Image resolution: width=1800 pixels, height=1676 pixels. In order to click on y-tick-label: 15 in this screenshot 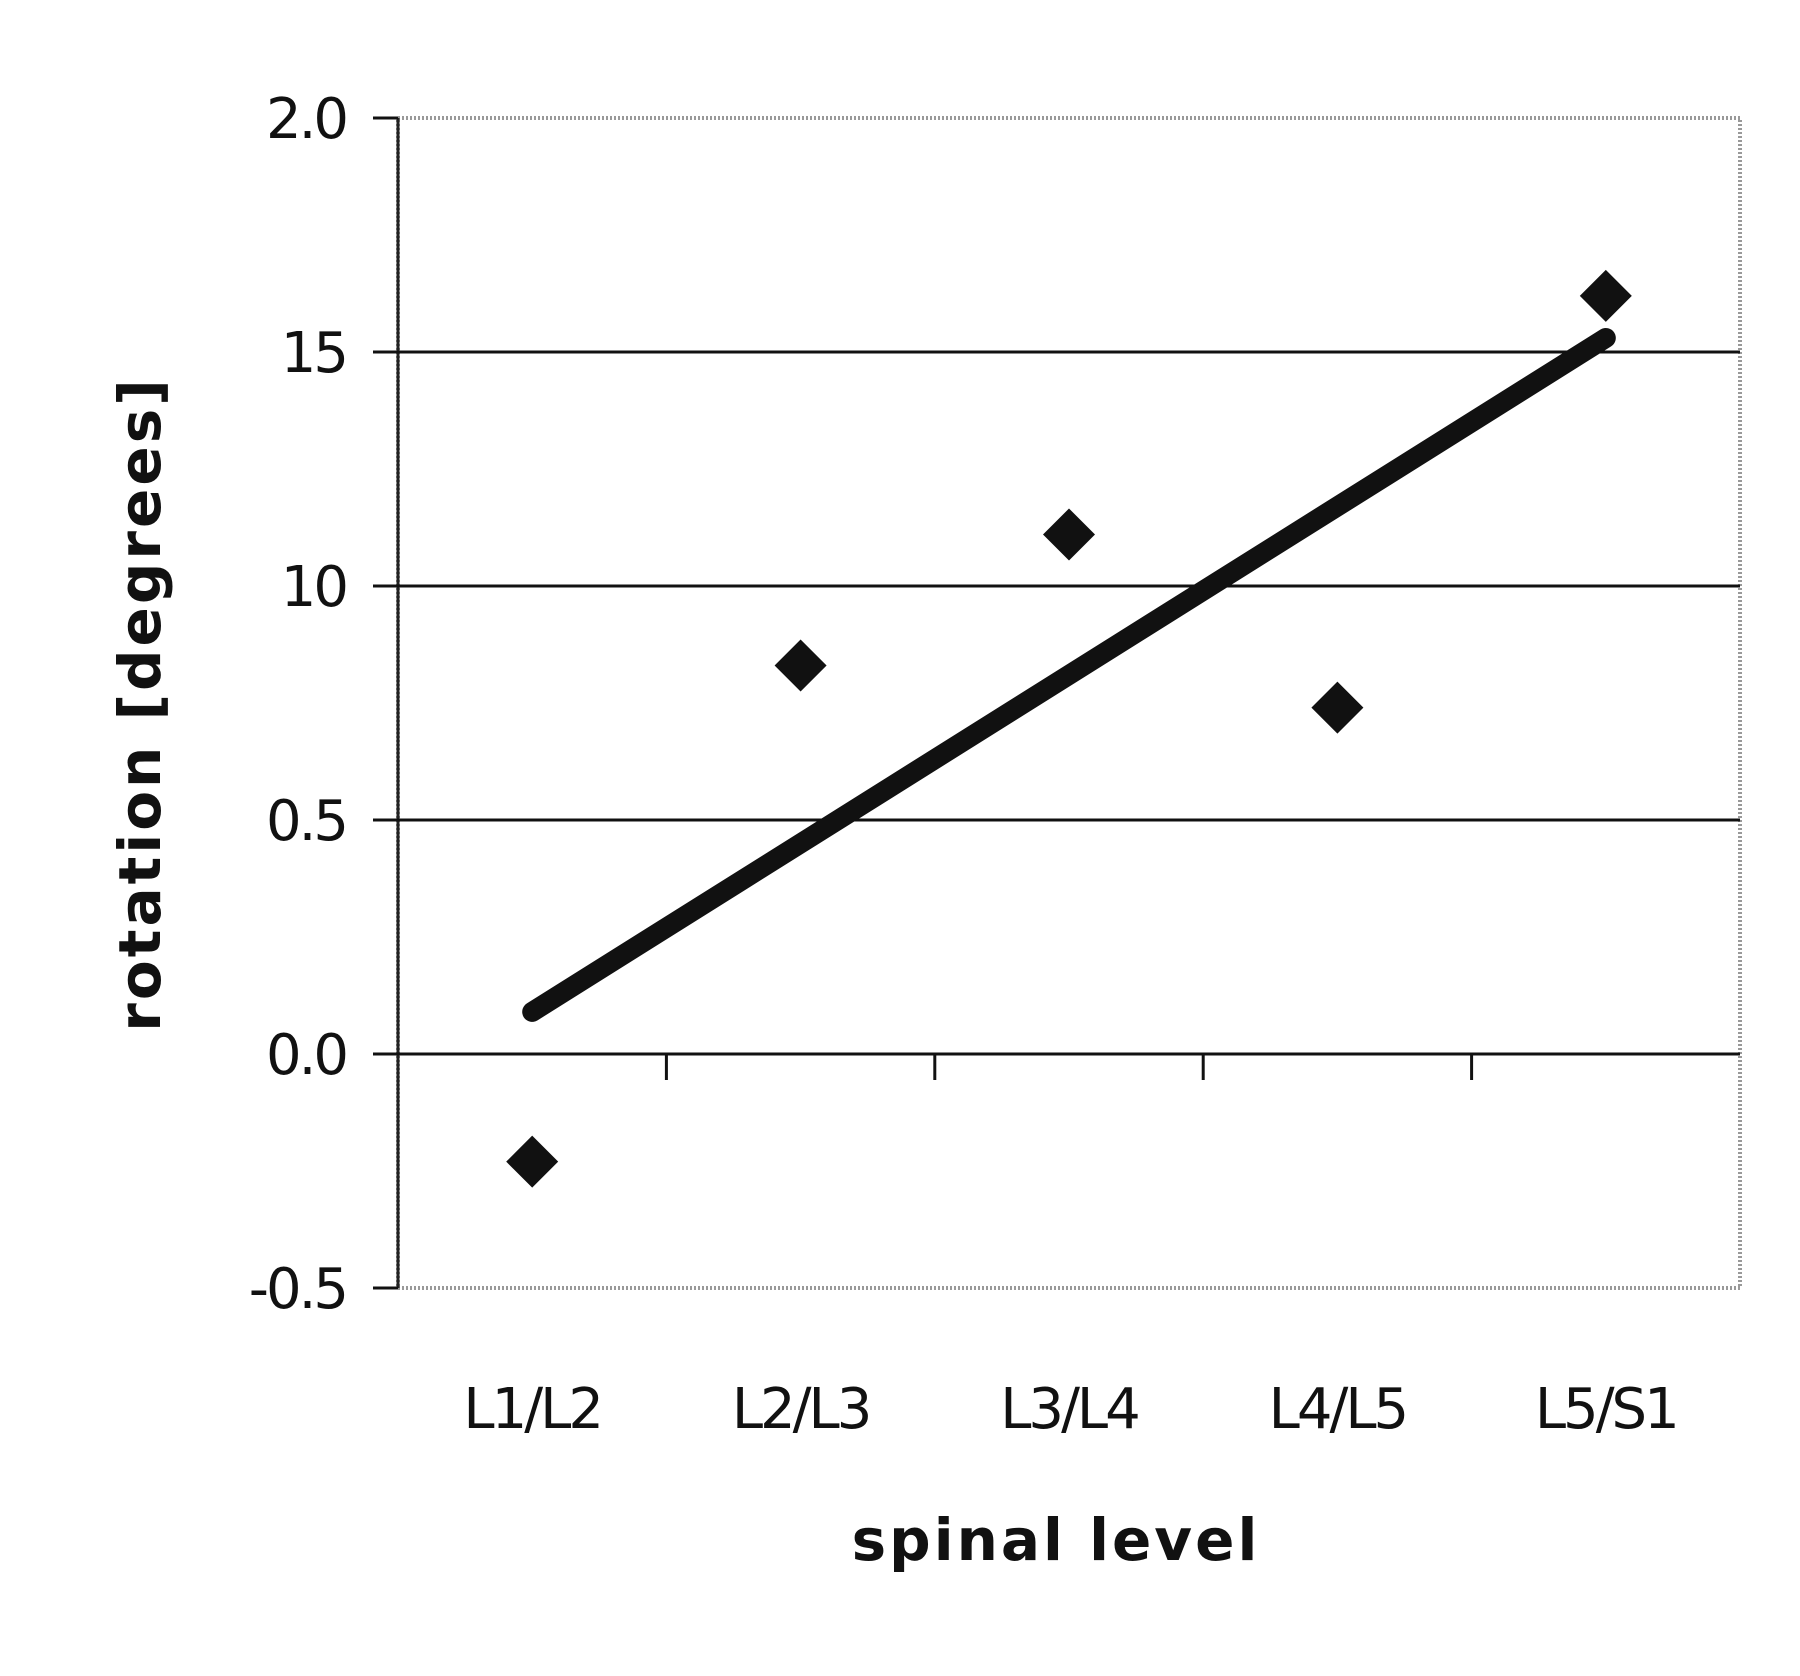, I will do `click(313, 353)`.